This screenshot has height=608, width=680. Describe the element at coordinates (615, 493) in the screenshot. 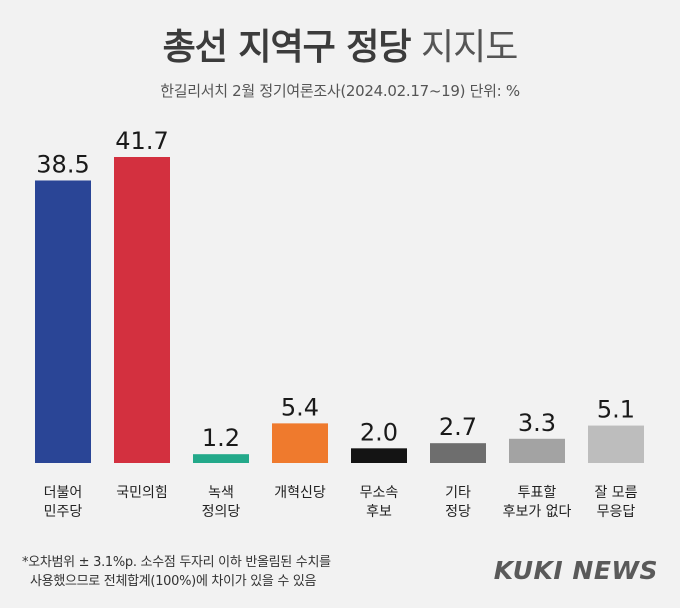

I see `category-label-7-0: 잘 모름` at that location.